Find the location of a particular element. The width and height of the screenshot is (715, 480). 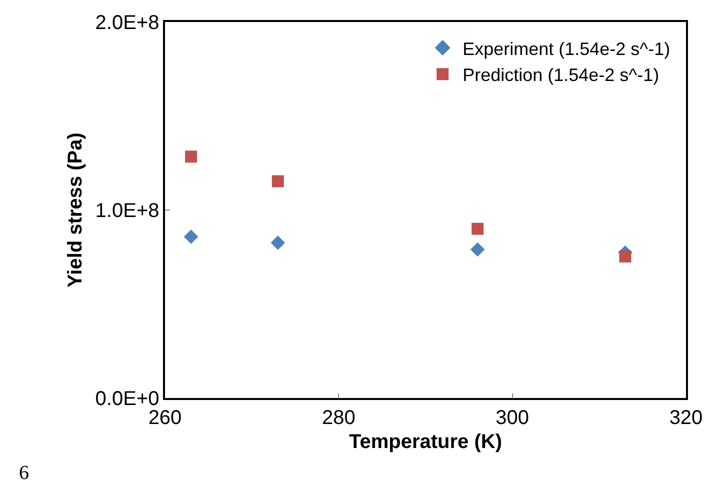

legend-label: Experiment (1.54e-2 s^-1) is located at coordinates (566, 48).